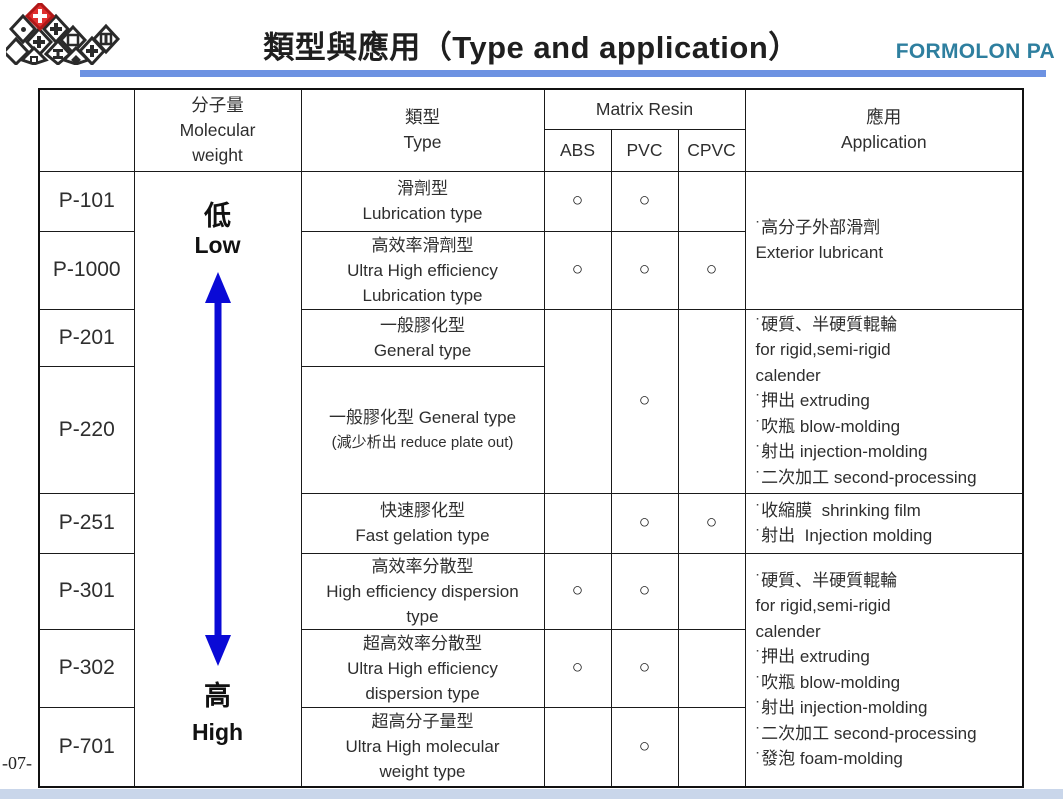 This screenshot has width=1063, height=799. Describe the element at coordinates (531, 794) in the screenshot. I see `footer-bar` at that location.